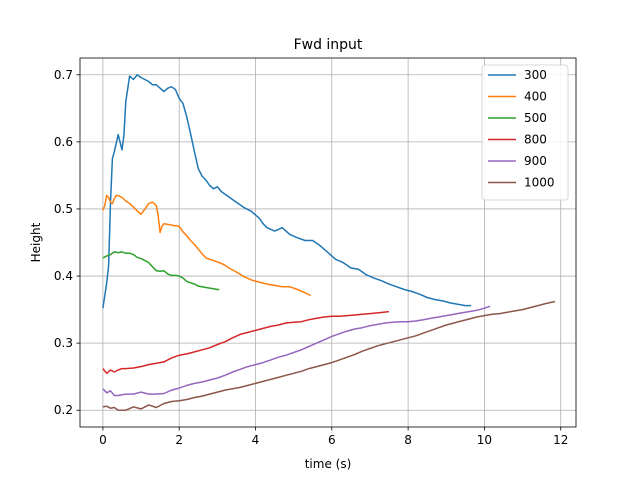 This screenshot has height=480, width=640. Describe the element at coordinates (179, 440) in the screenshot. I see `x-tick-label: 2` at that location.